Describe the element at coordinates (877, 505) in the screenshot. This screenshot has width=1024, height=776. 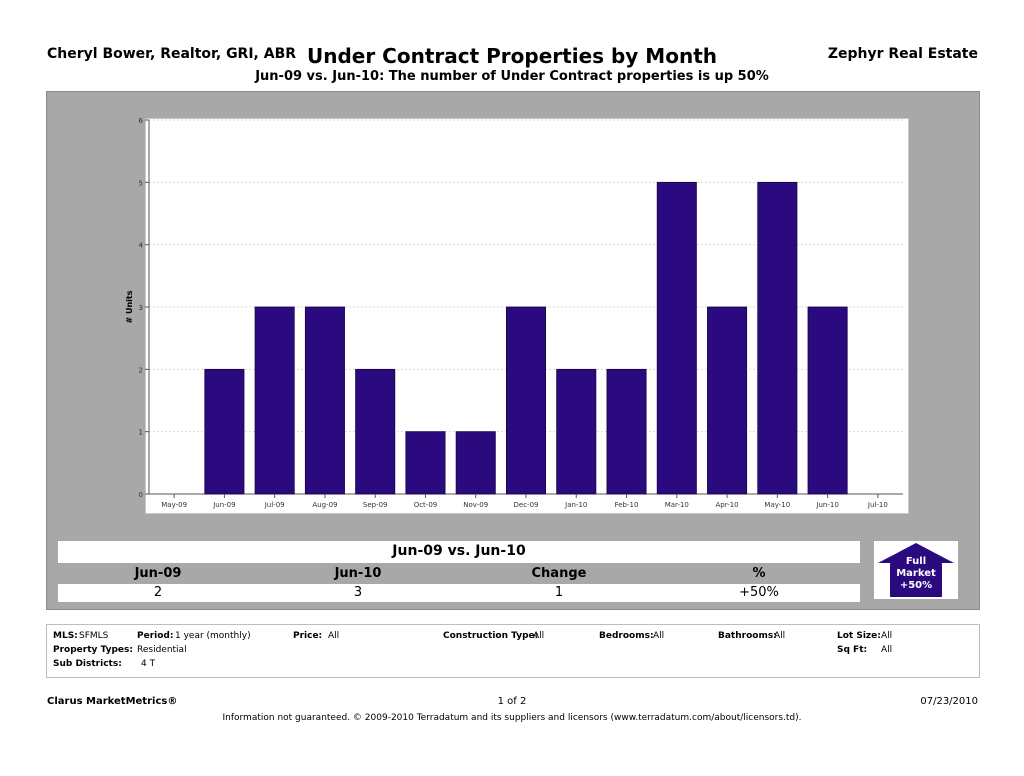
I see `x-tick-label: Jul-10` at that location.